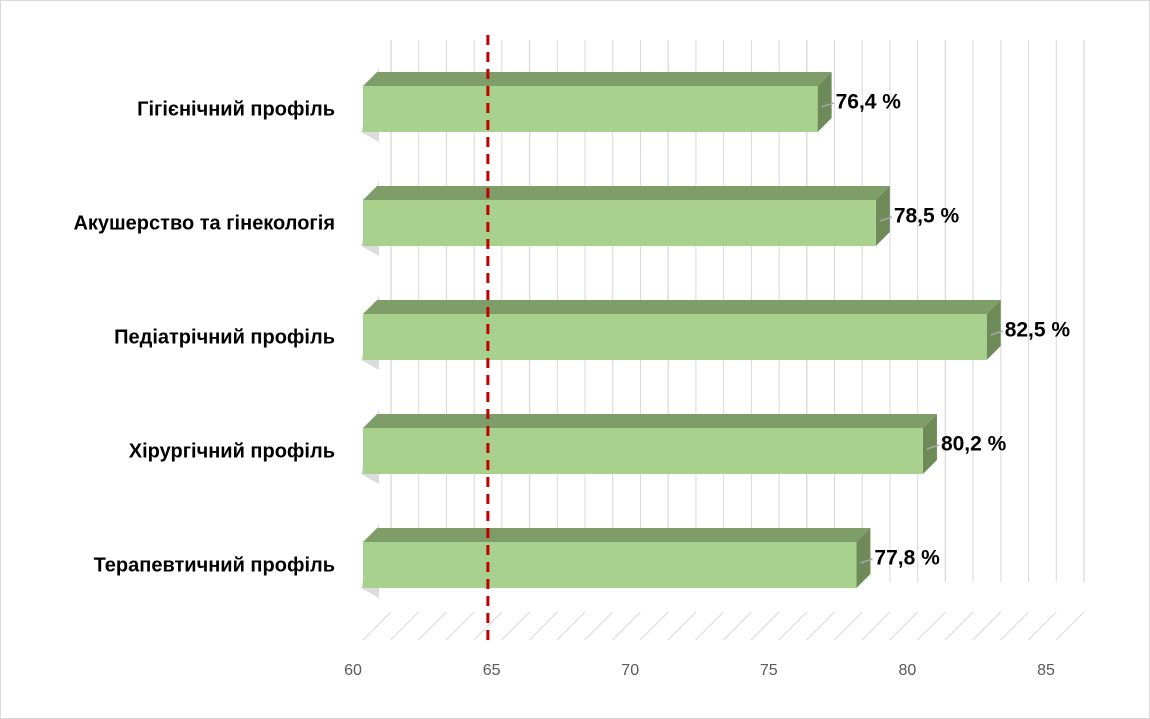  I want to click on x-tick-label: 60, so click(353, 670).